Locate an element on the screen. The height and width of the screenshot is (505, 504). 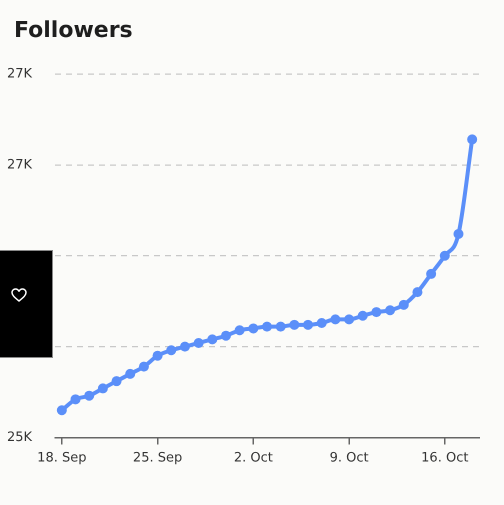
x-tick-label: 16. Oct is located at coordinates (444, 458).